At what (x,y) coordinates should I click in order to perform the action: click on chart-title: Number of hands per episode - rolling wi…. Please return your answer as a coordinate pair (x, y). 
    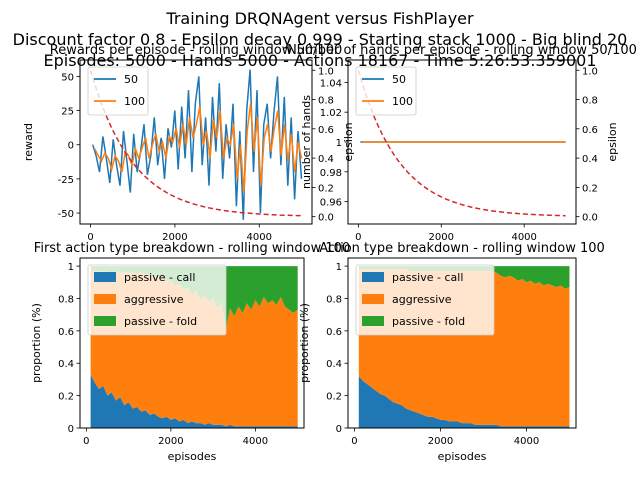
    Looking at the image, I should click on (462, 50).